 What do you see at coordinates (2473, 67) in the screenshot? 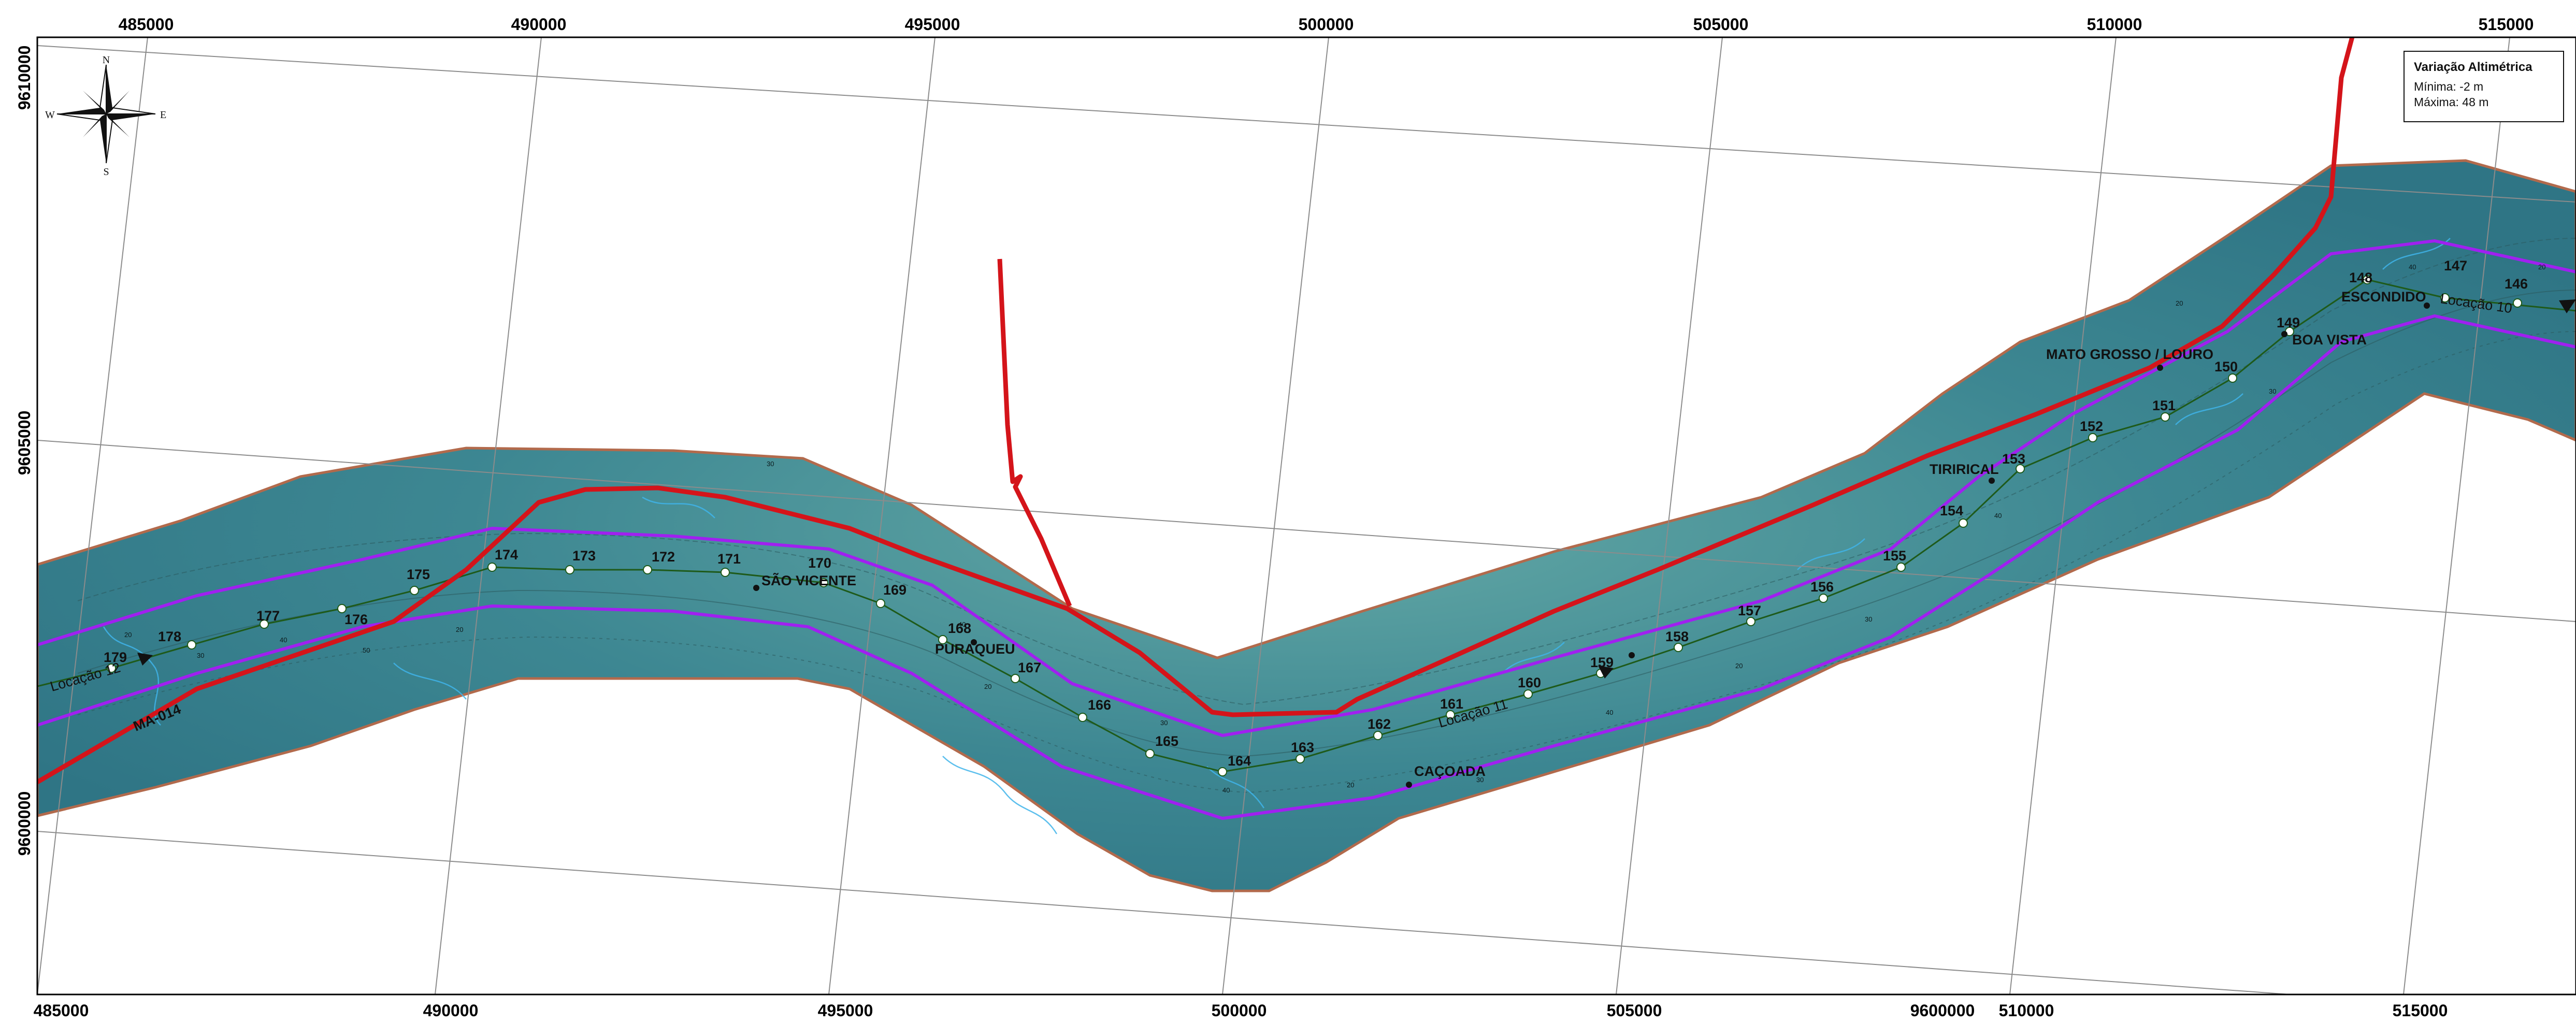
I see `legend-title: Variação Altimétrica` at bounding box center [2473, 67].